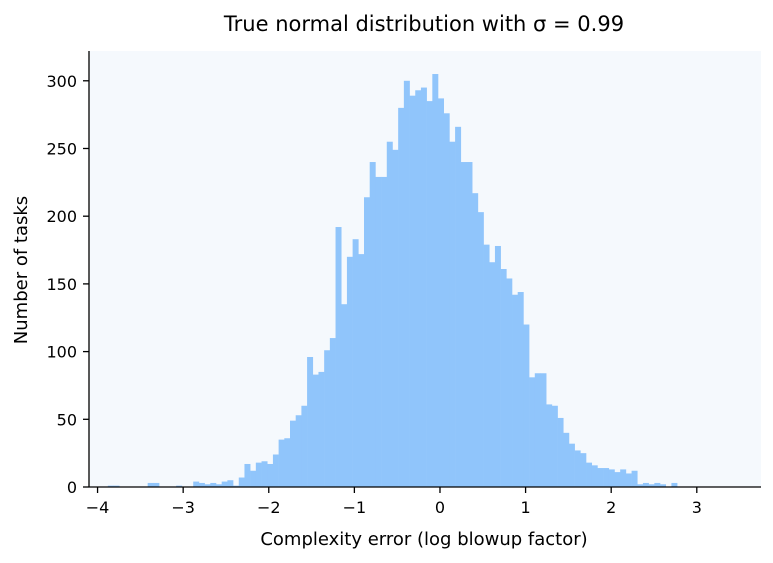  I want to click on x-tick-label: −3, so click(183, 507).